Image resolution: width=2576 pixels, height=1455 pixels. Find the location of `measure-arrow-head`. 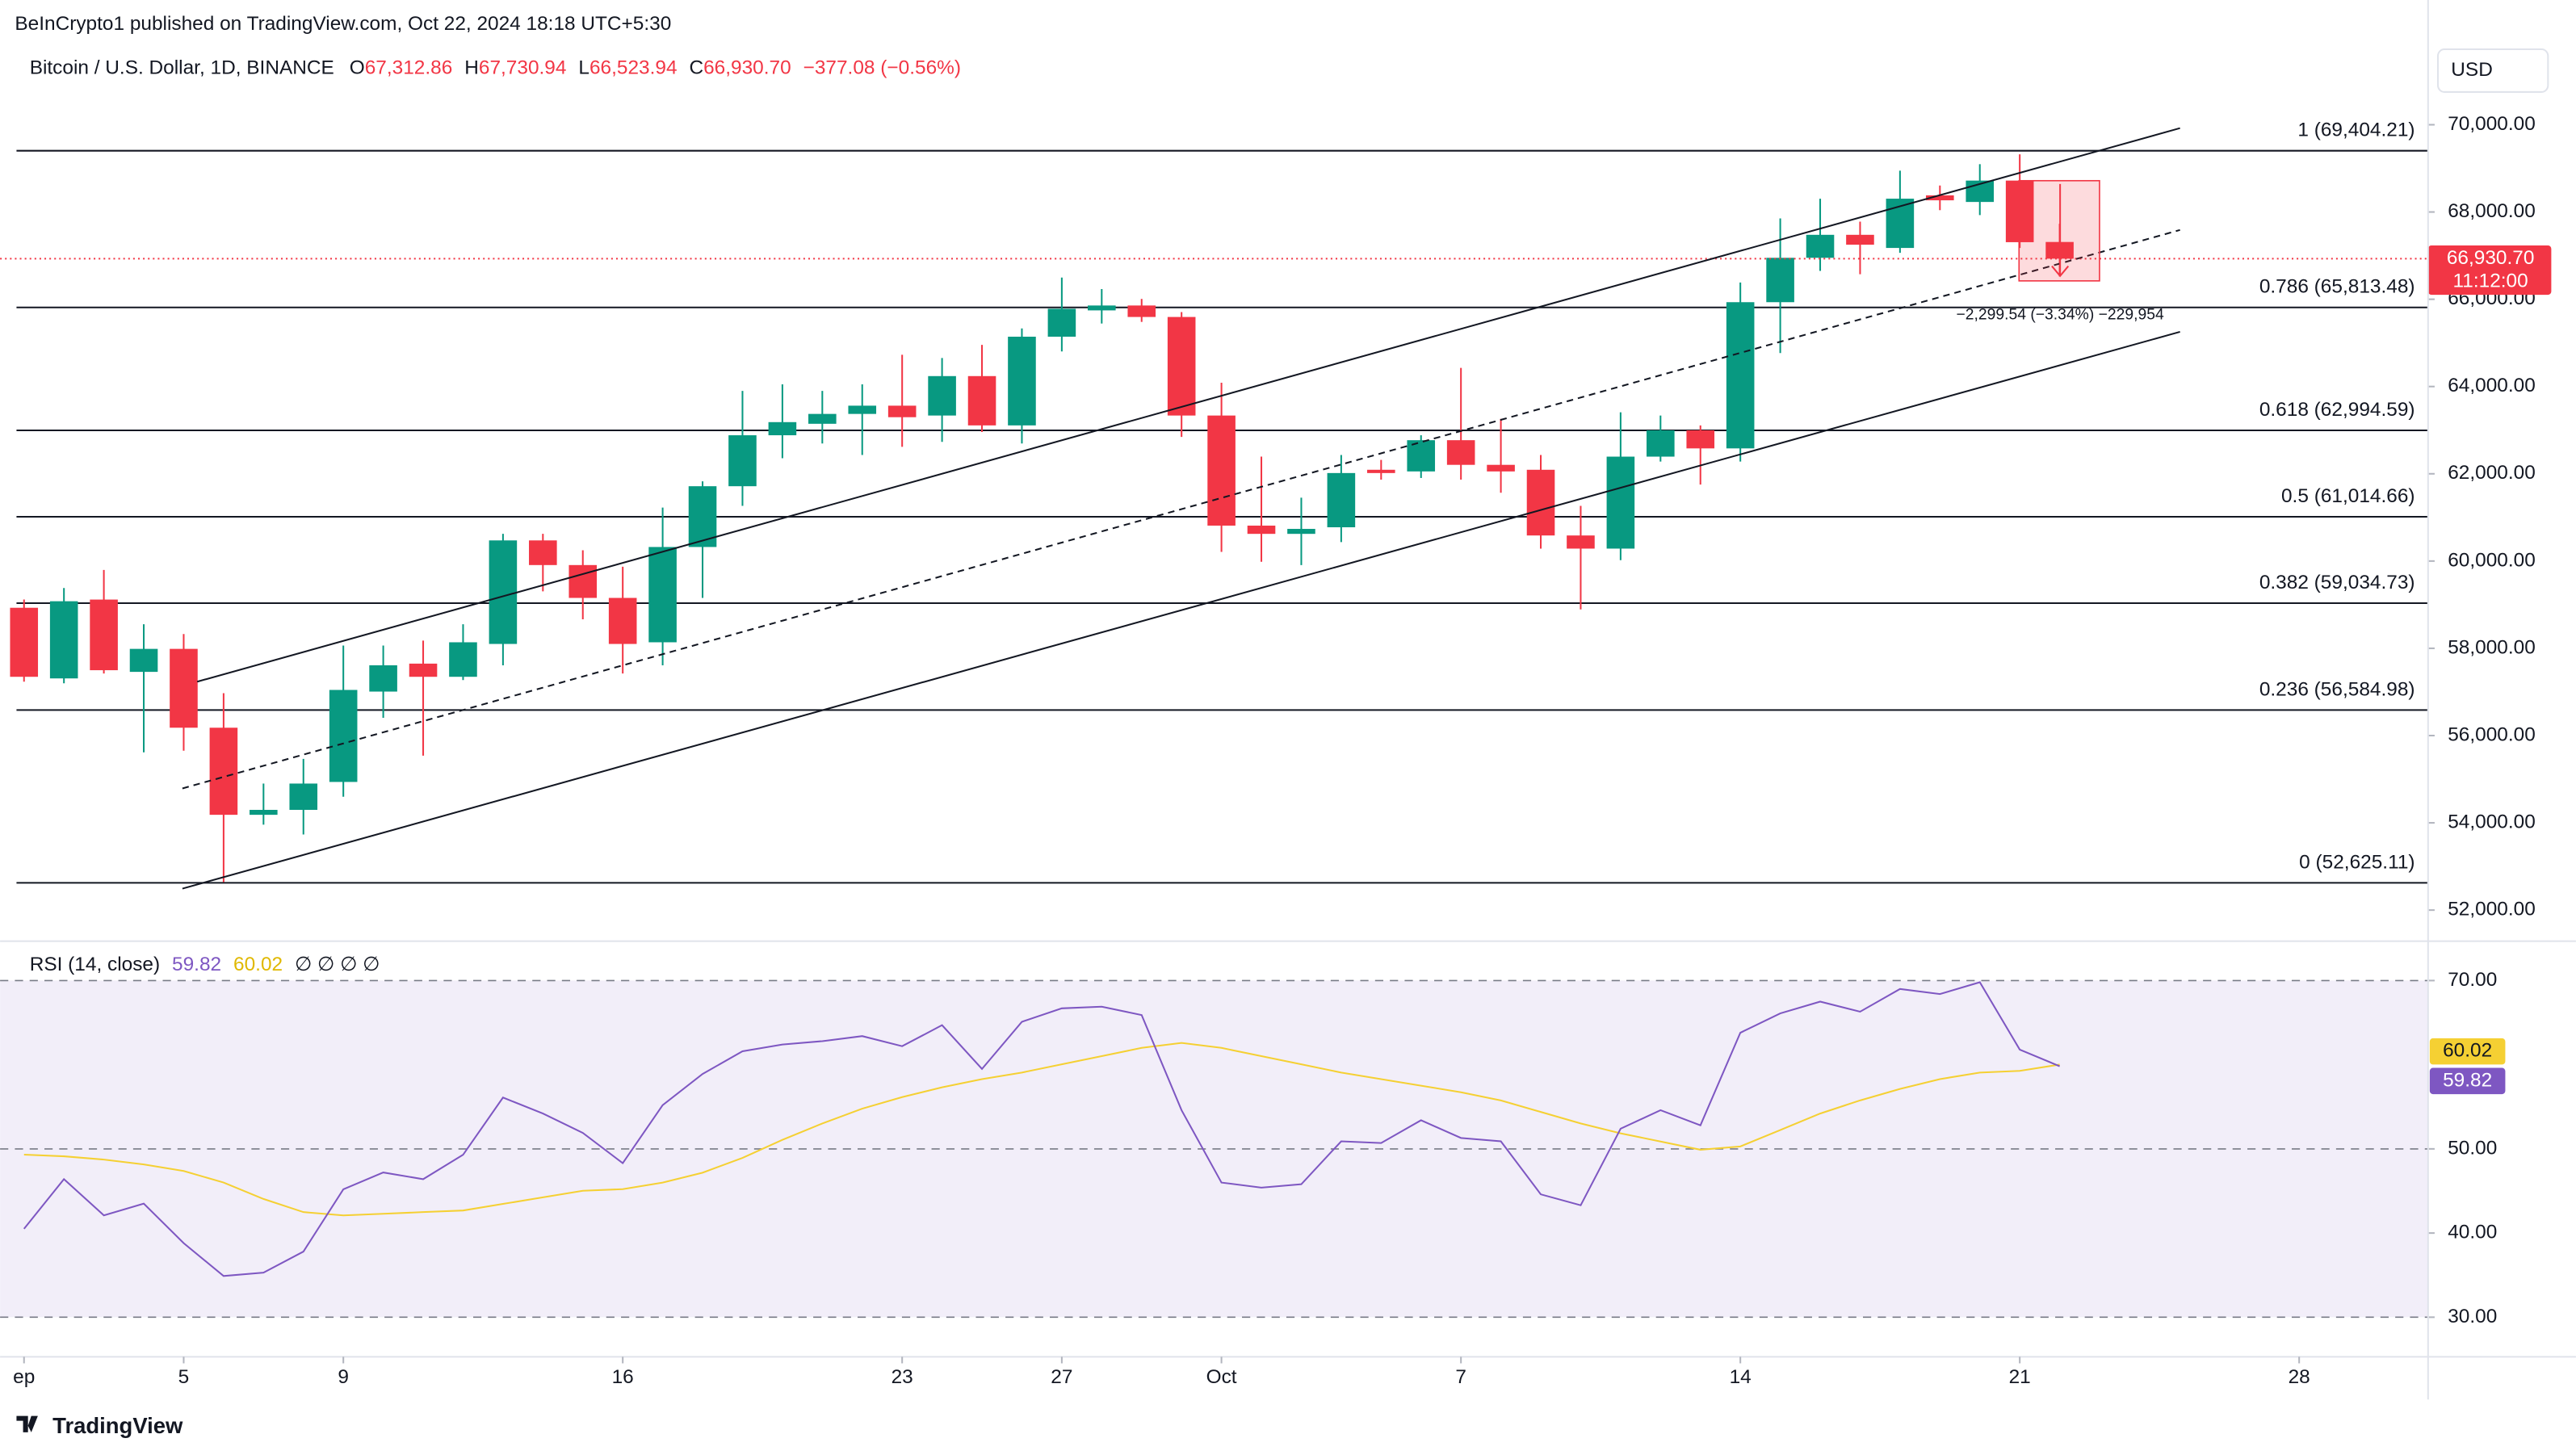

measure-arrow-head is located at coordinates (2060, 271).